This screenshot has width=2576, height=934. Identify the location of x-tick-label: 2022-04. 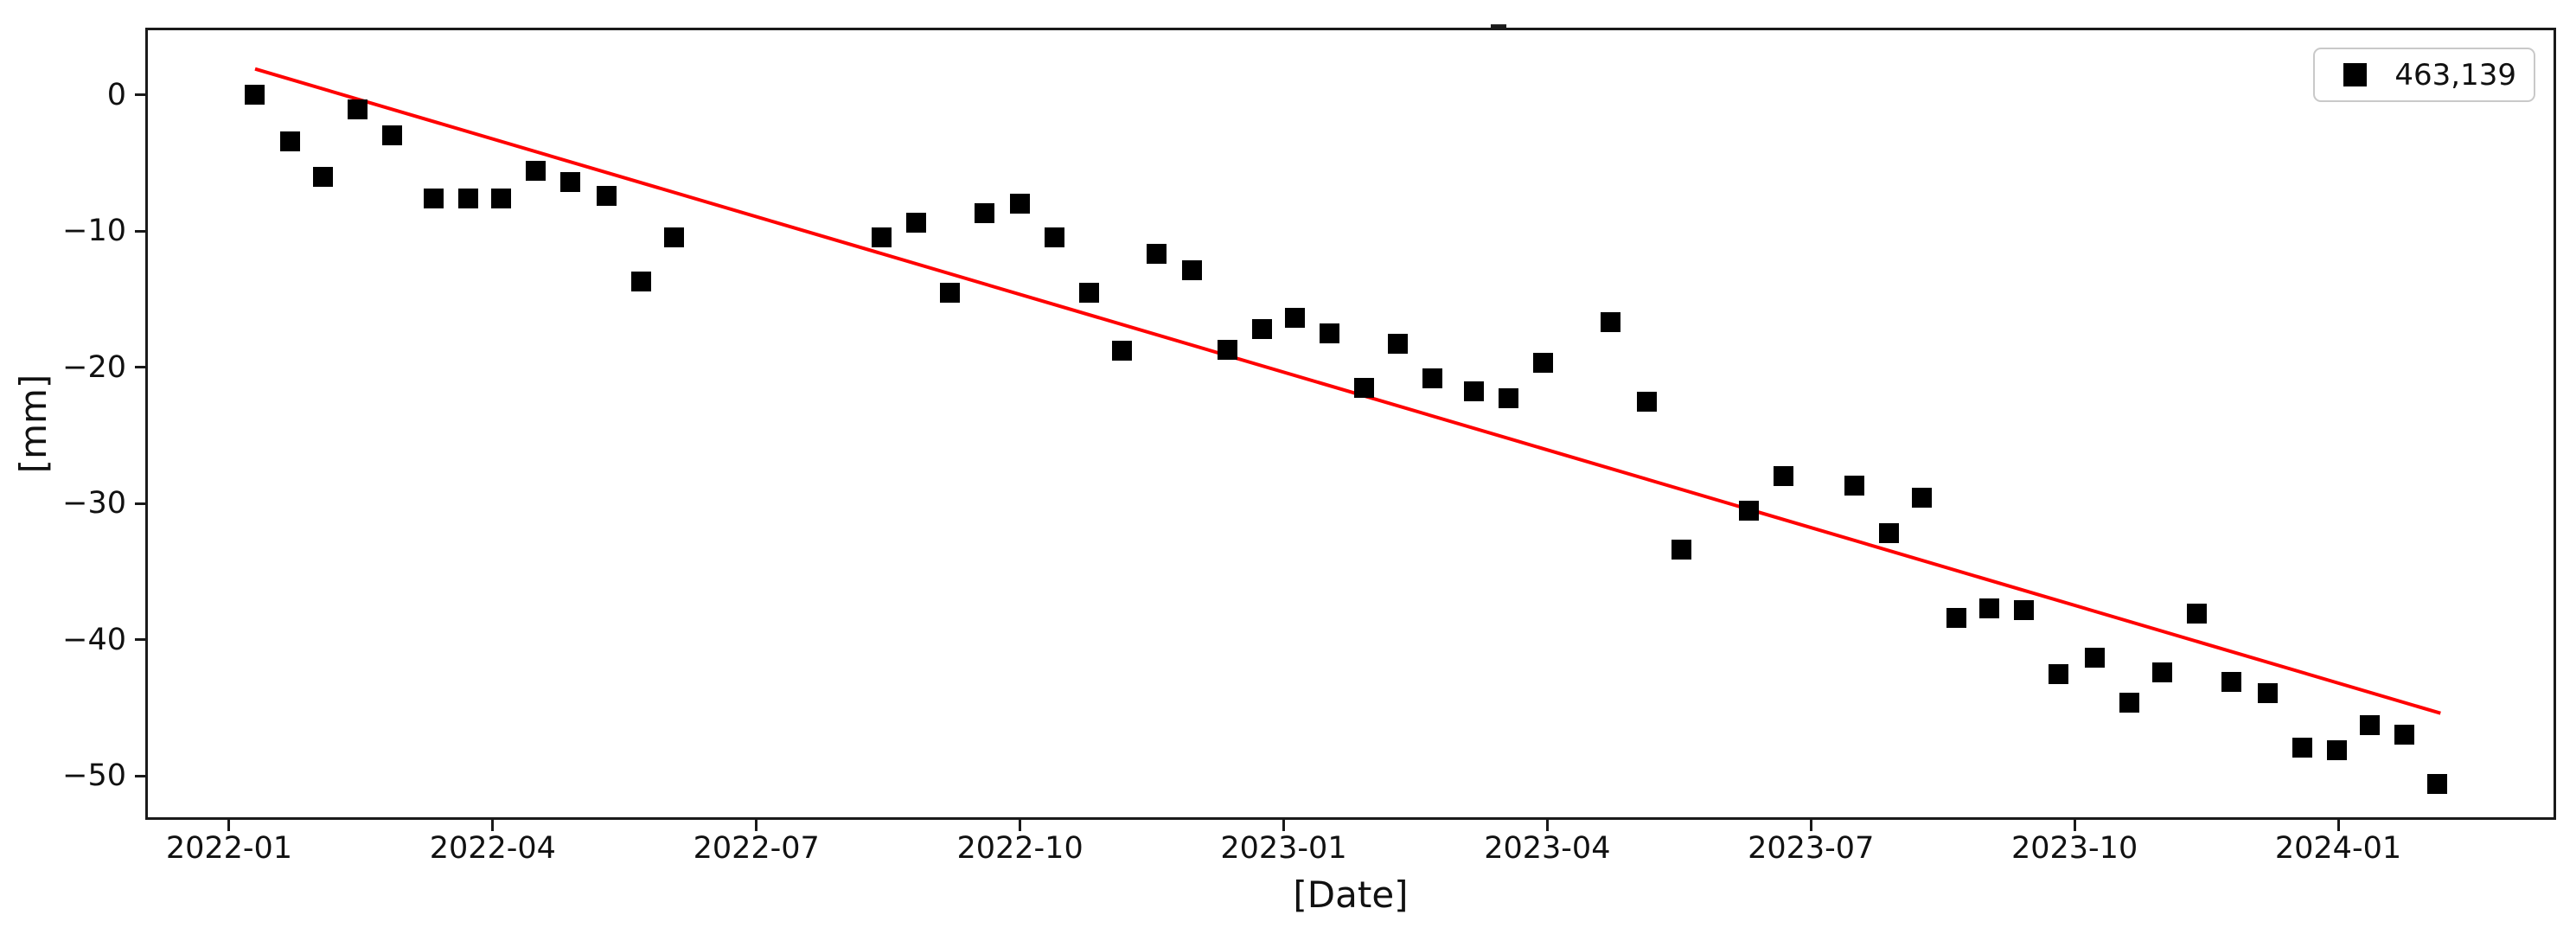
(493, 848).